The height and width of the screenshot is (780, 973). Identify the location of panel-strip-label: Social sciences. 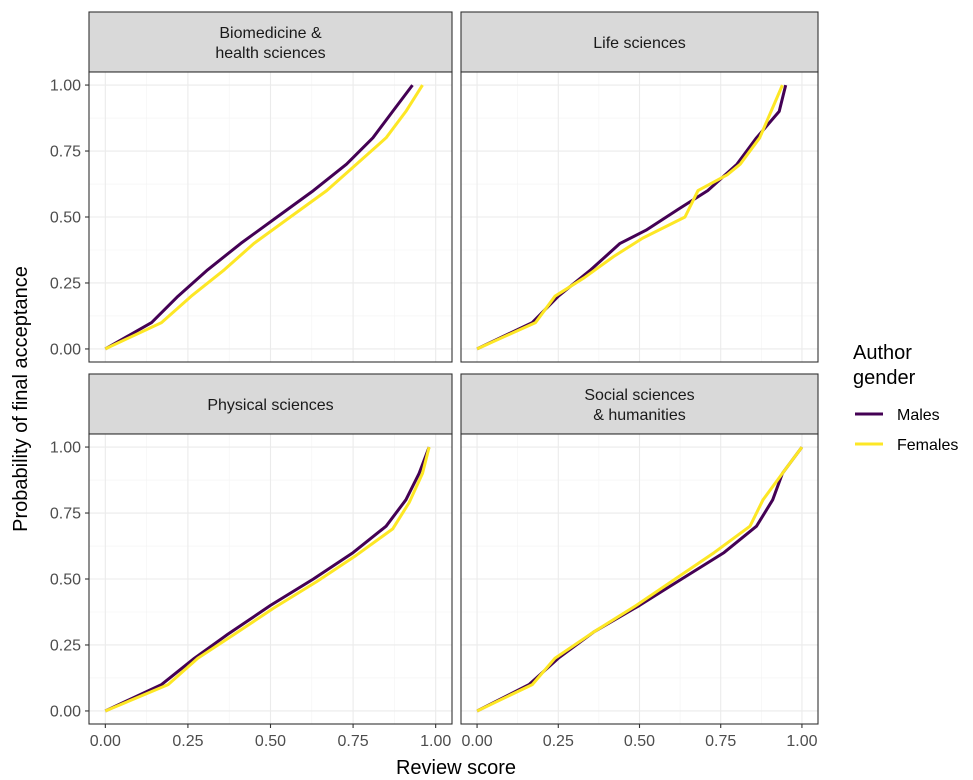
(639, 395).